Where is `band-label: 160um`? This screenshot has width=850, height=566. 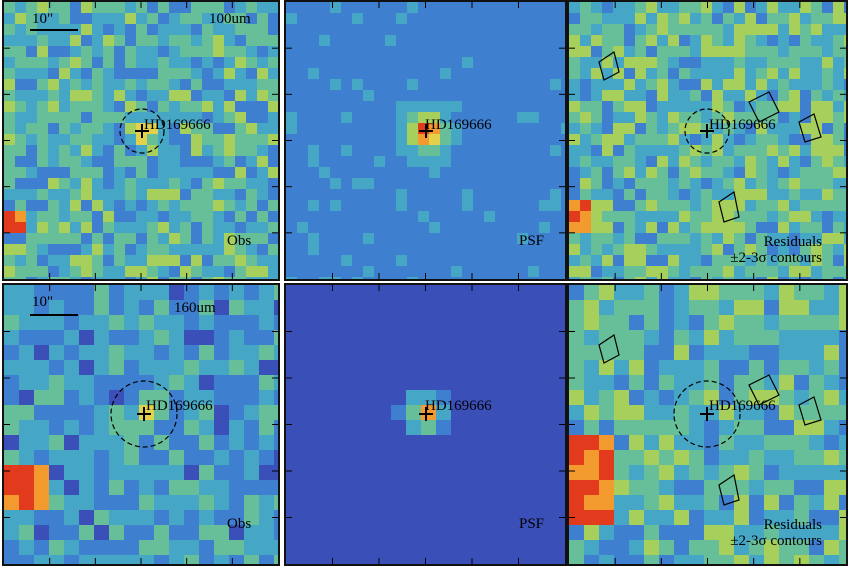
band-label: 160um is located at coordinates (195, 308).